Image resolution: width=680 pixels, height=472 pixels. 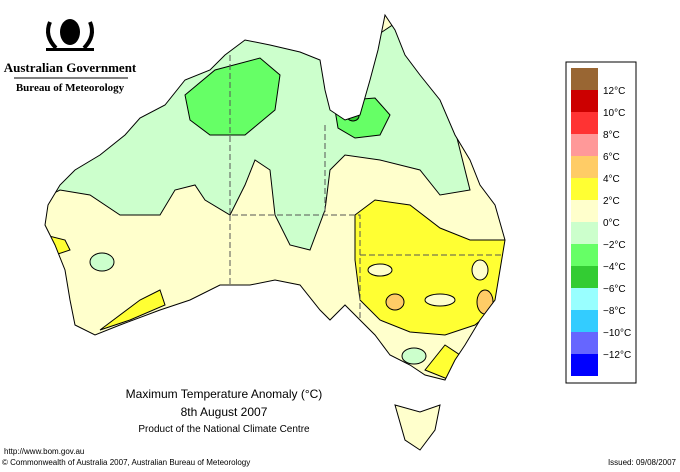 I want to click on footer-url: http://www.bom.gov.au, so click(x=44, y=451).